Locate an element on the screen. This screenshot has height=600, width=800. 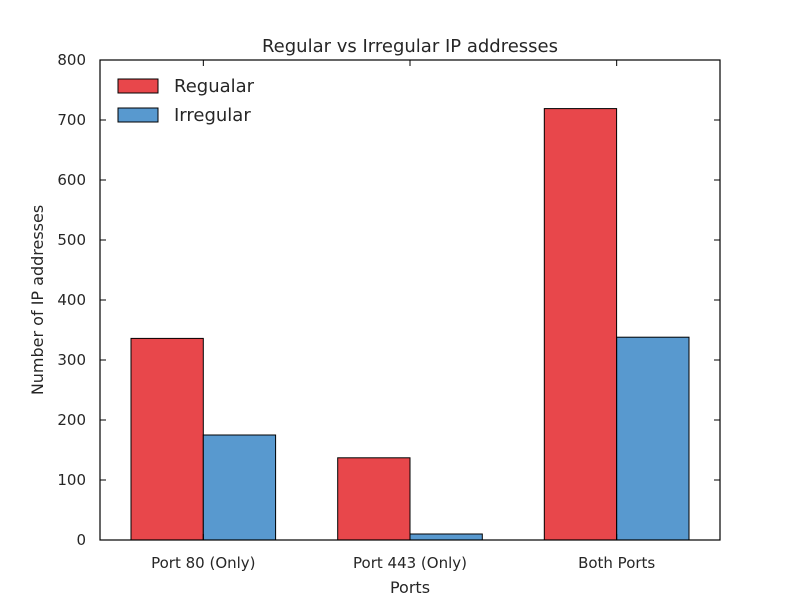
legend-label-regular: Regualar is located at coordinates (214, 86).